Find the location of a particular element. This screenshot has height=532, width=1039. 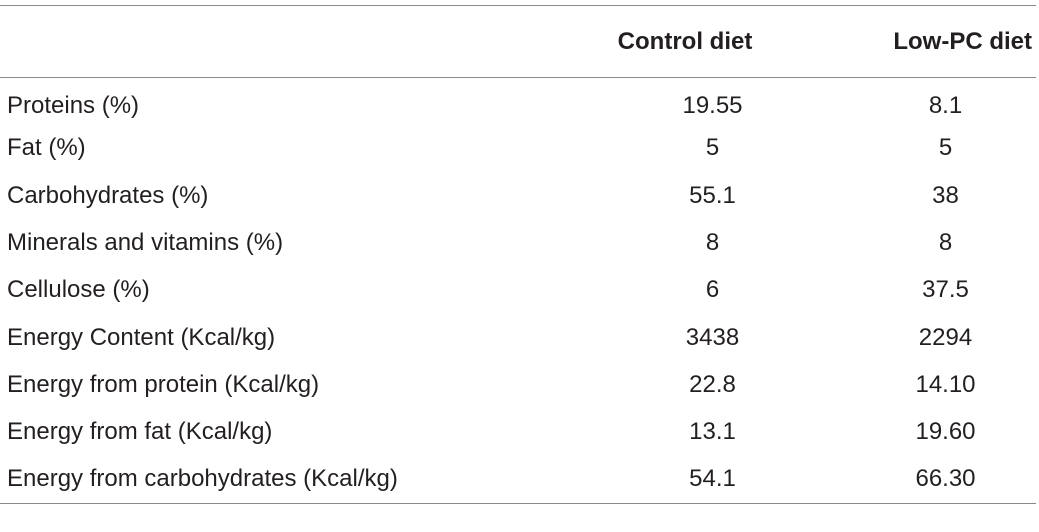

table-row: Cellulose (%) 6 37.5 is located at coordinates (518, 290).